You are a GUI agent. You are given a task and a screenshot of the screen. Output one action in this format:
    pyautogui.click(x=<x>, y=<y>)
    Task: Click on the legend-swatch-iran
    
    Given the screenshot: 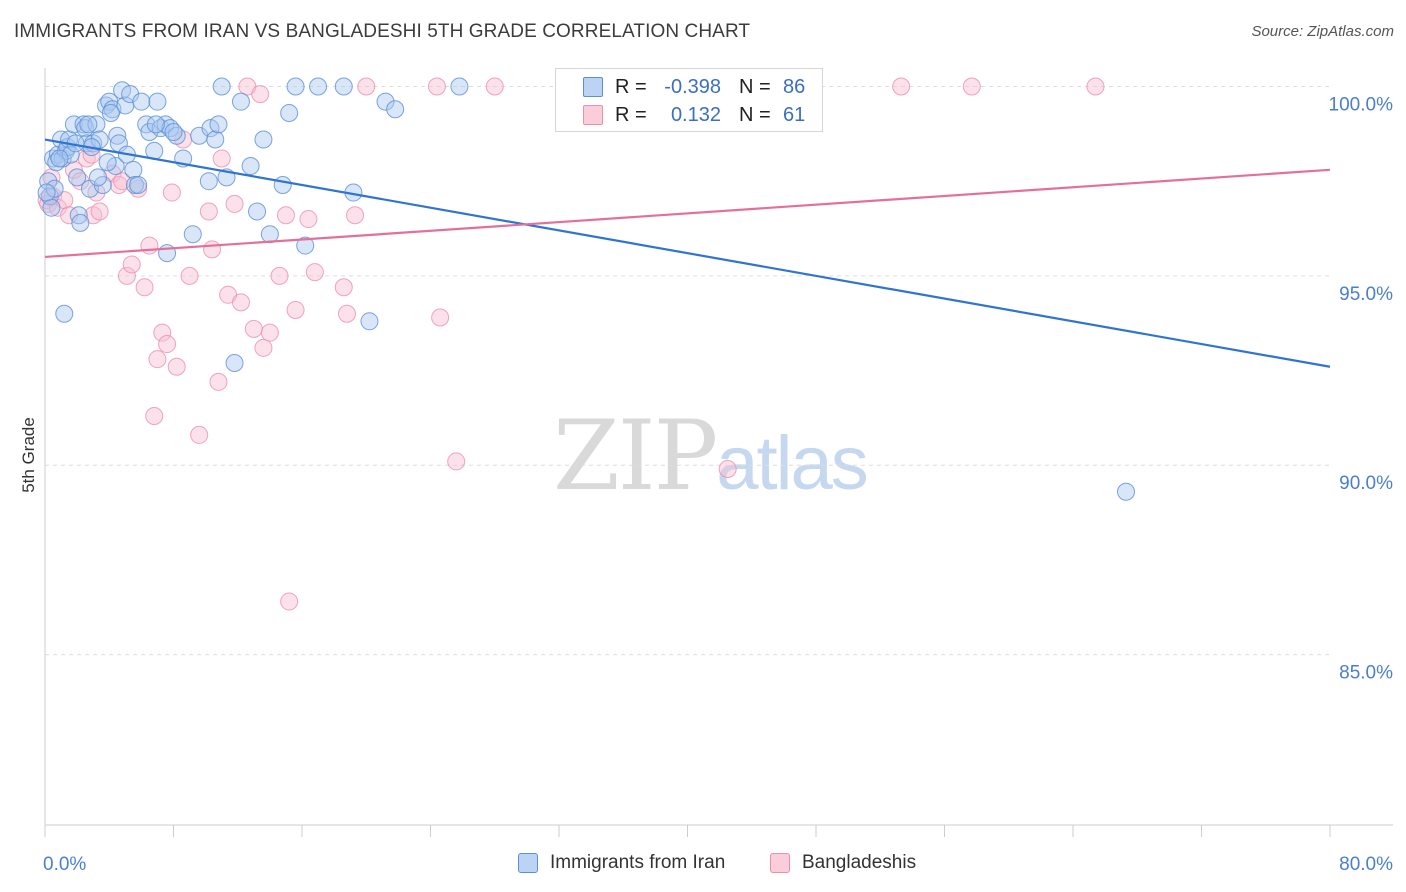 What is the action you would take?
    pyautogui.click(x=593, y=87)
    